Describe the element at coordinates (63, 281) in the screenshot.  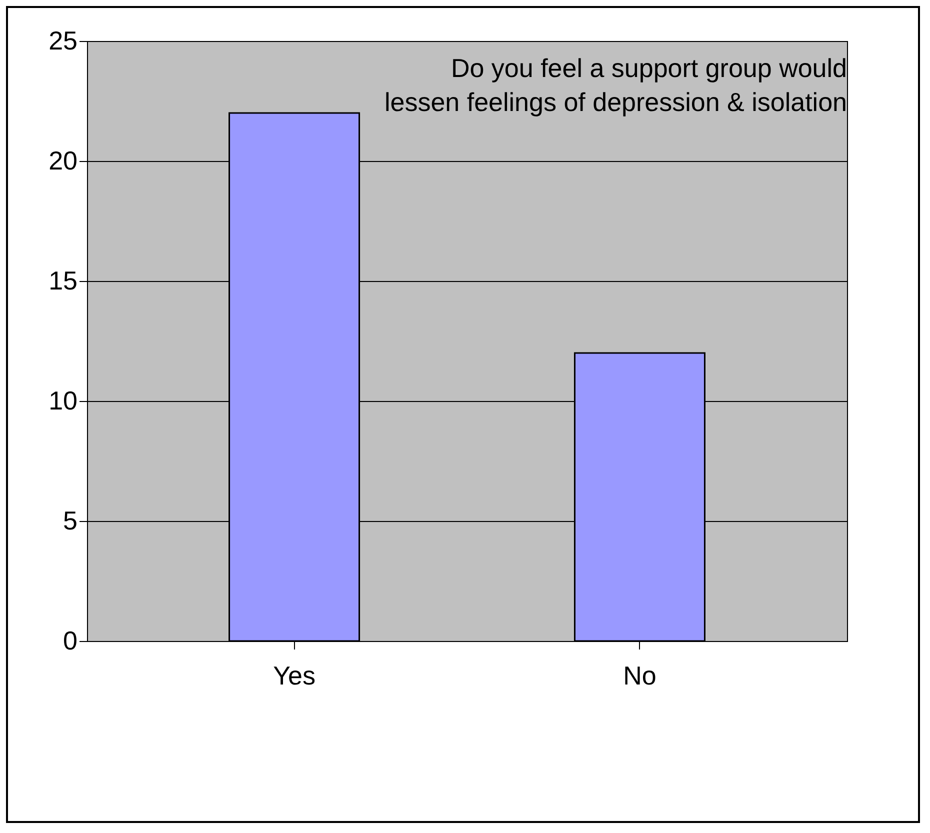
I see `y-tick-label: 15` at that location.